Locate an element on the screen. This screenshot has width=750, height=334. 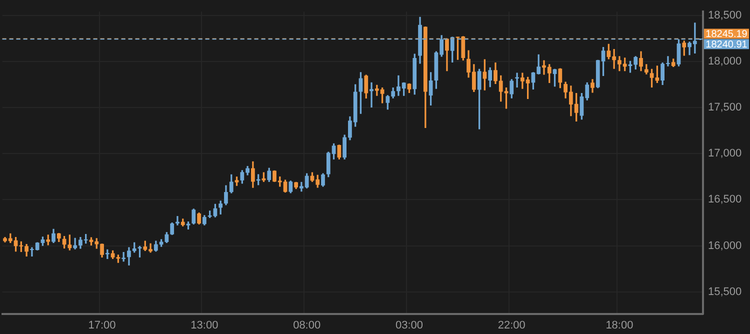
x-tick-label: 22:00 is located at coordinates (512, 326).